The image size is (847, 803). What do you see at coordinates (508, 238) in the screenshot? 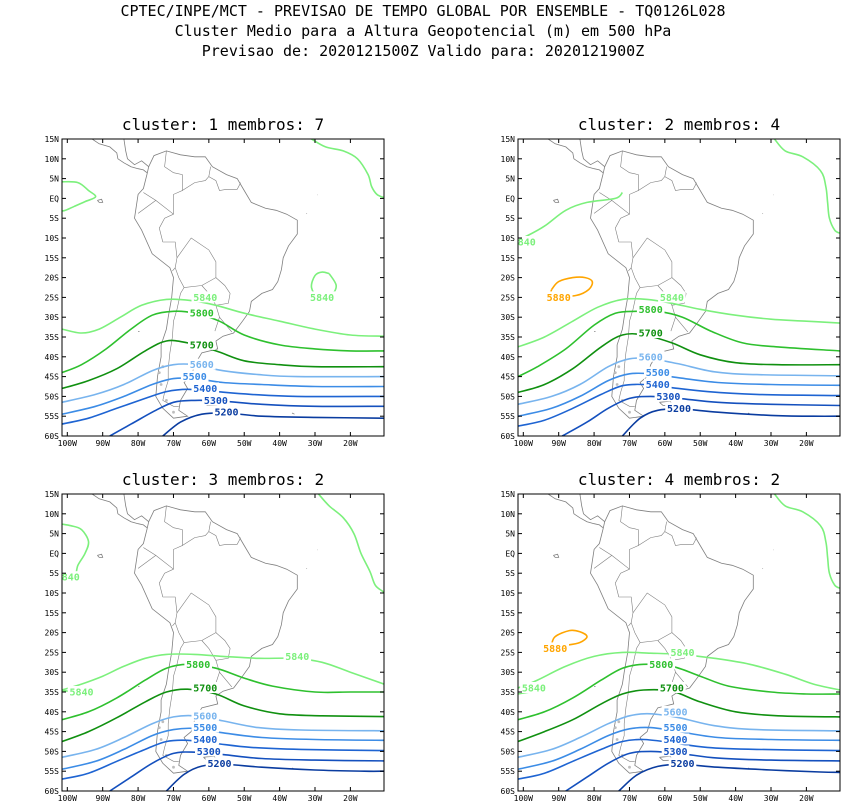
I see `lat-label: 10S` at bounding box center [508, 238].